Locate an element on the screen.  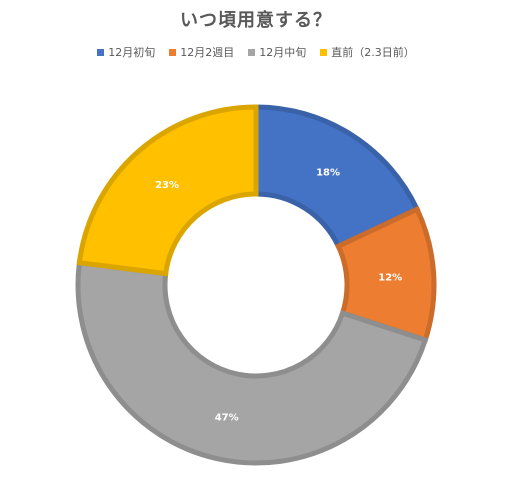
legend-swatch-early-december is located at coordinates (101, 52).